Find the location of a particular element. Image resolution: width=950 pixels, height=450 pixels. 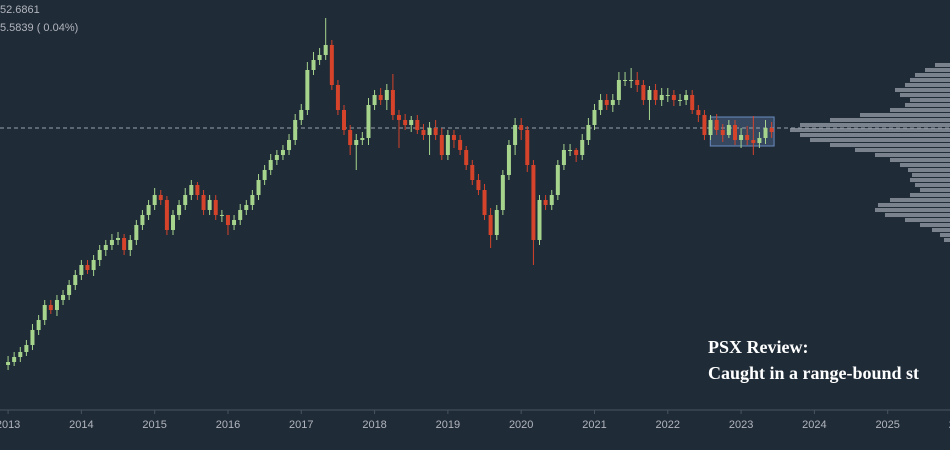

annotation: PSX Review: is located at coordinates (758, 347).